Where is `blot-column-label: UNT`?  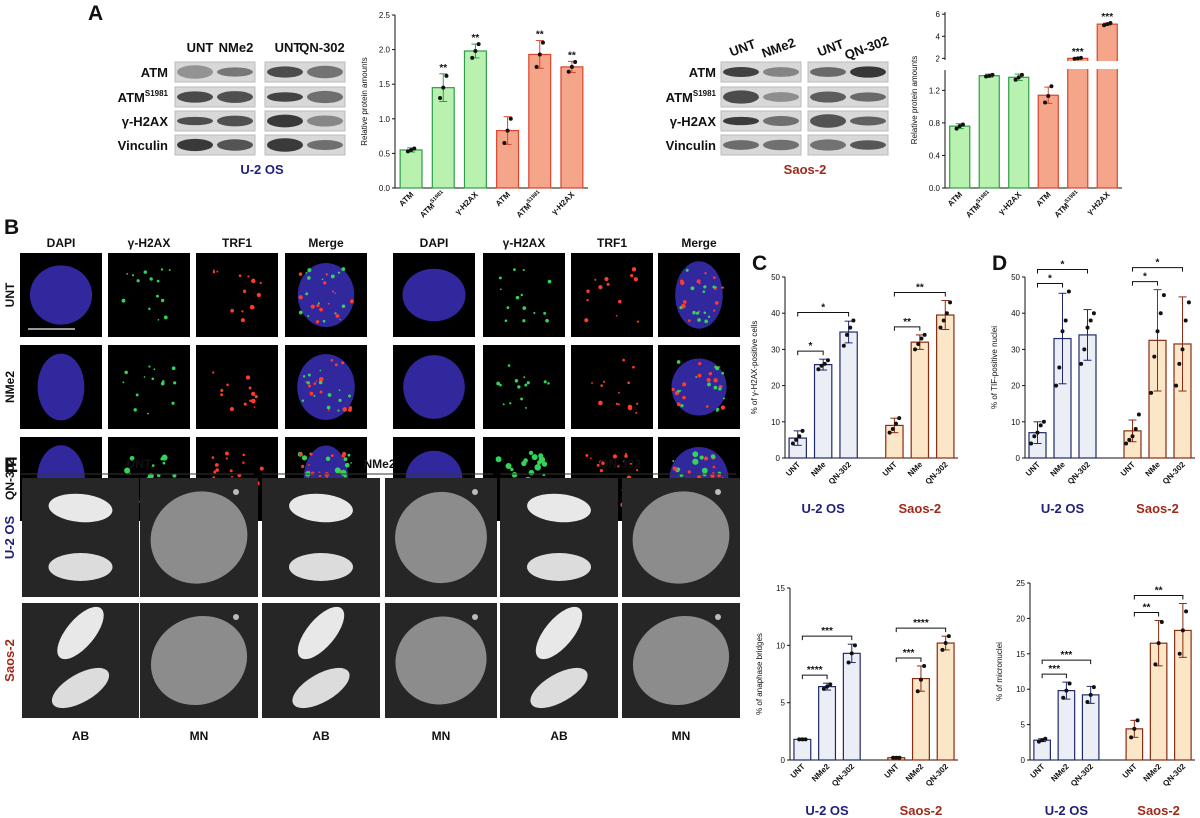
blot-column-label: UNT is located at coordinates (288, 47).